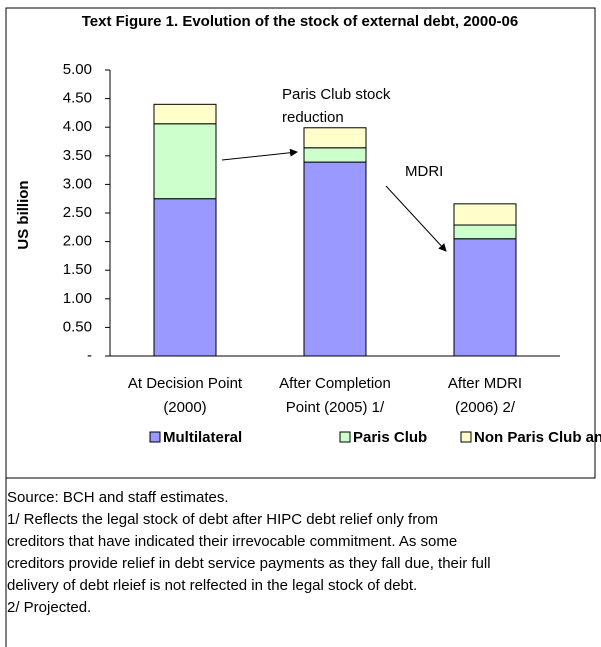  What do you see at coordinates (485, 383) in the screenshot?
I see `x-tick-label: After MDRI` at bounding box center [485, 383].